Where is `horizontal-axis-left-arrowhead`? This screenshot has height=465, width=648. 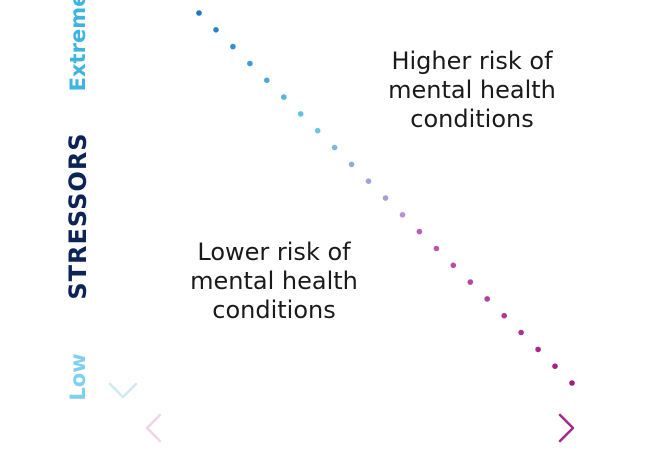 horizontal-axis-left-arrowhead is located at coordinates (153, 428).